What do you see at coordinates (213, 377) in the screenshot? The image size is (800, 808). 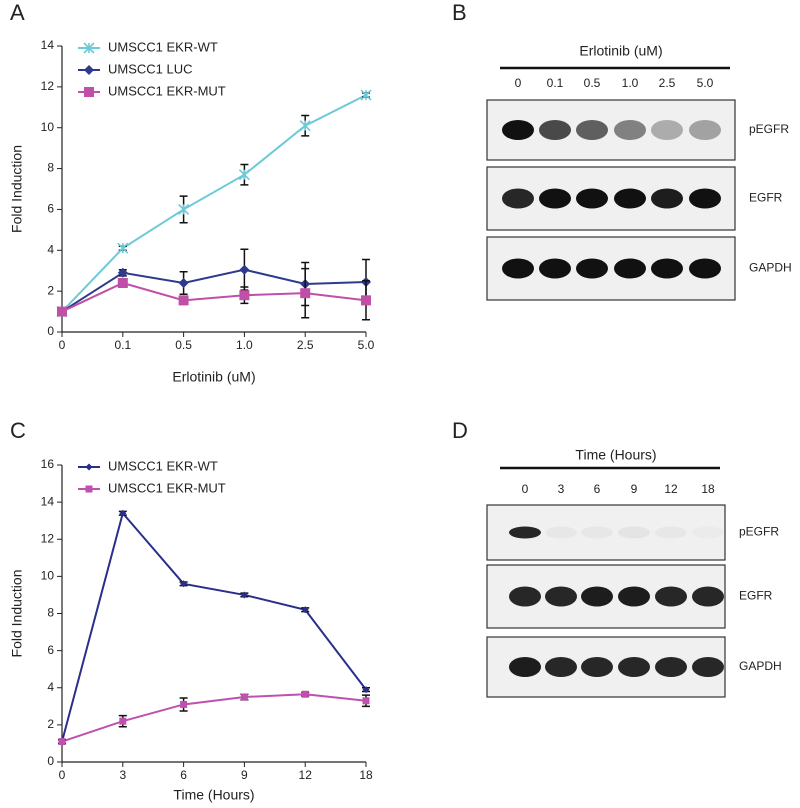 I see `x-axis-label: Erlotinib (uM)` at bounding box center [213, 377].